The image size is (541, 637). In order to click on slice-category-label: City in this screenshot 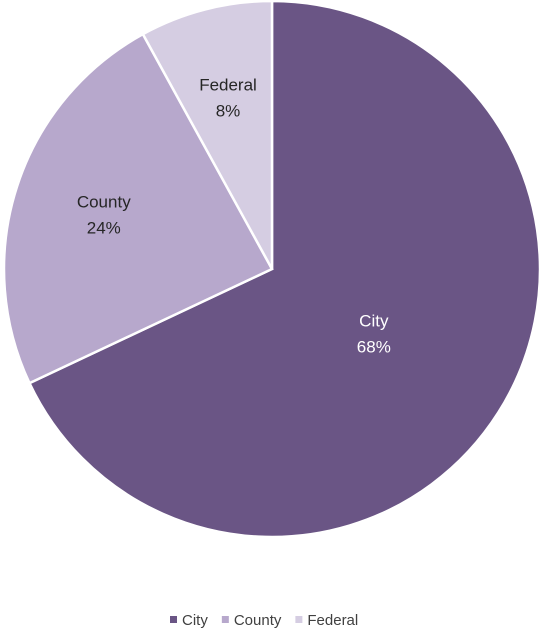, I will do `click(374, 321)`.